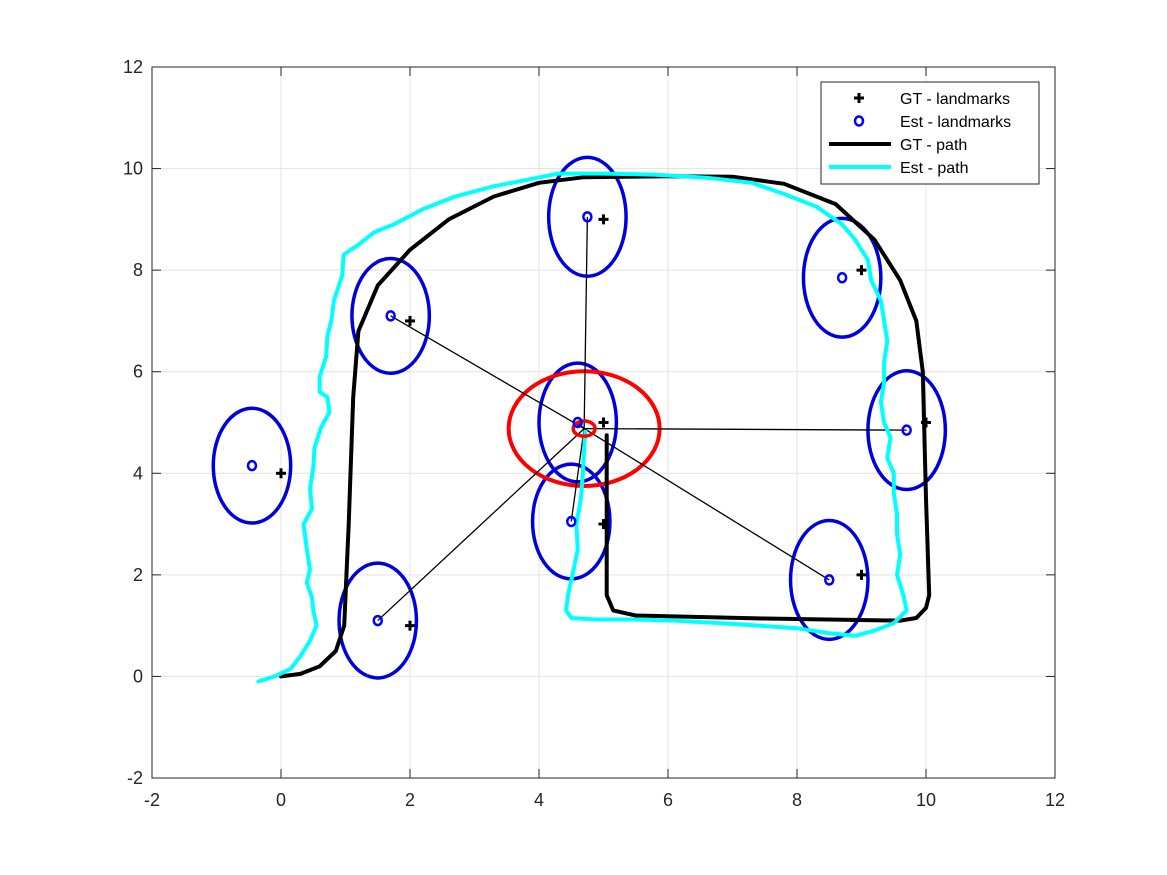  Describe the element at coordinates (138, 575) in the screenshot. I see `y-tick-label: 2` at that location.